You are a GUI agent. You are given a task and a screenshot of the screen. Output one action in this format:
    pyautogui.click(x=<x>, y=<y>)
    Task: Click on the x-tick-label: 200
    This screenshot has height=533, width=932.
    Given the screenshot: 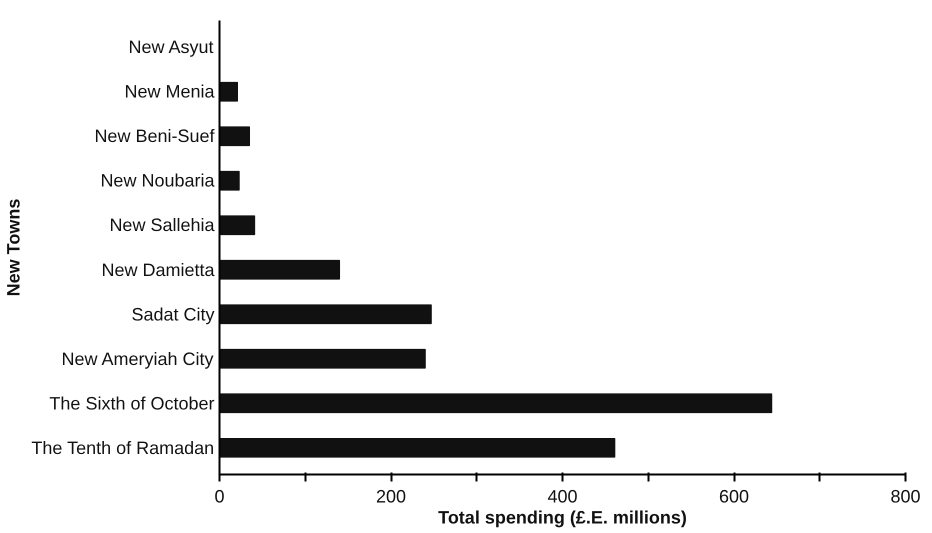 What is the action you would take?
    pyautogui.click(x=391, y=496)
    